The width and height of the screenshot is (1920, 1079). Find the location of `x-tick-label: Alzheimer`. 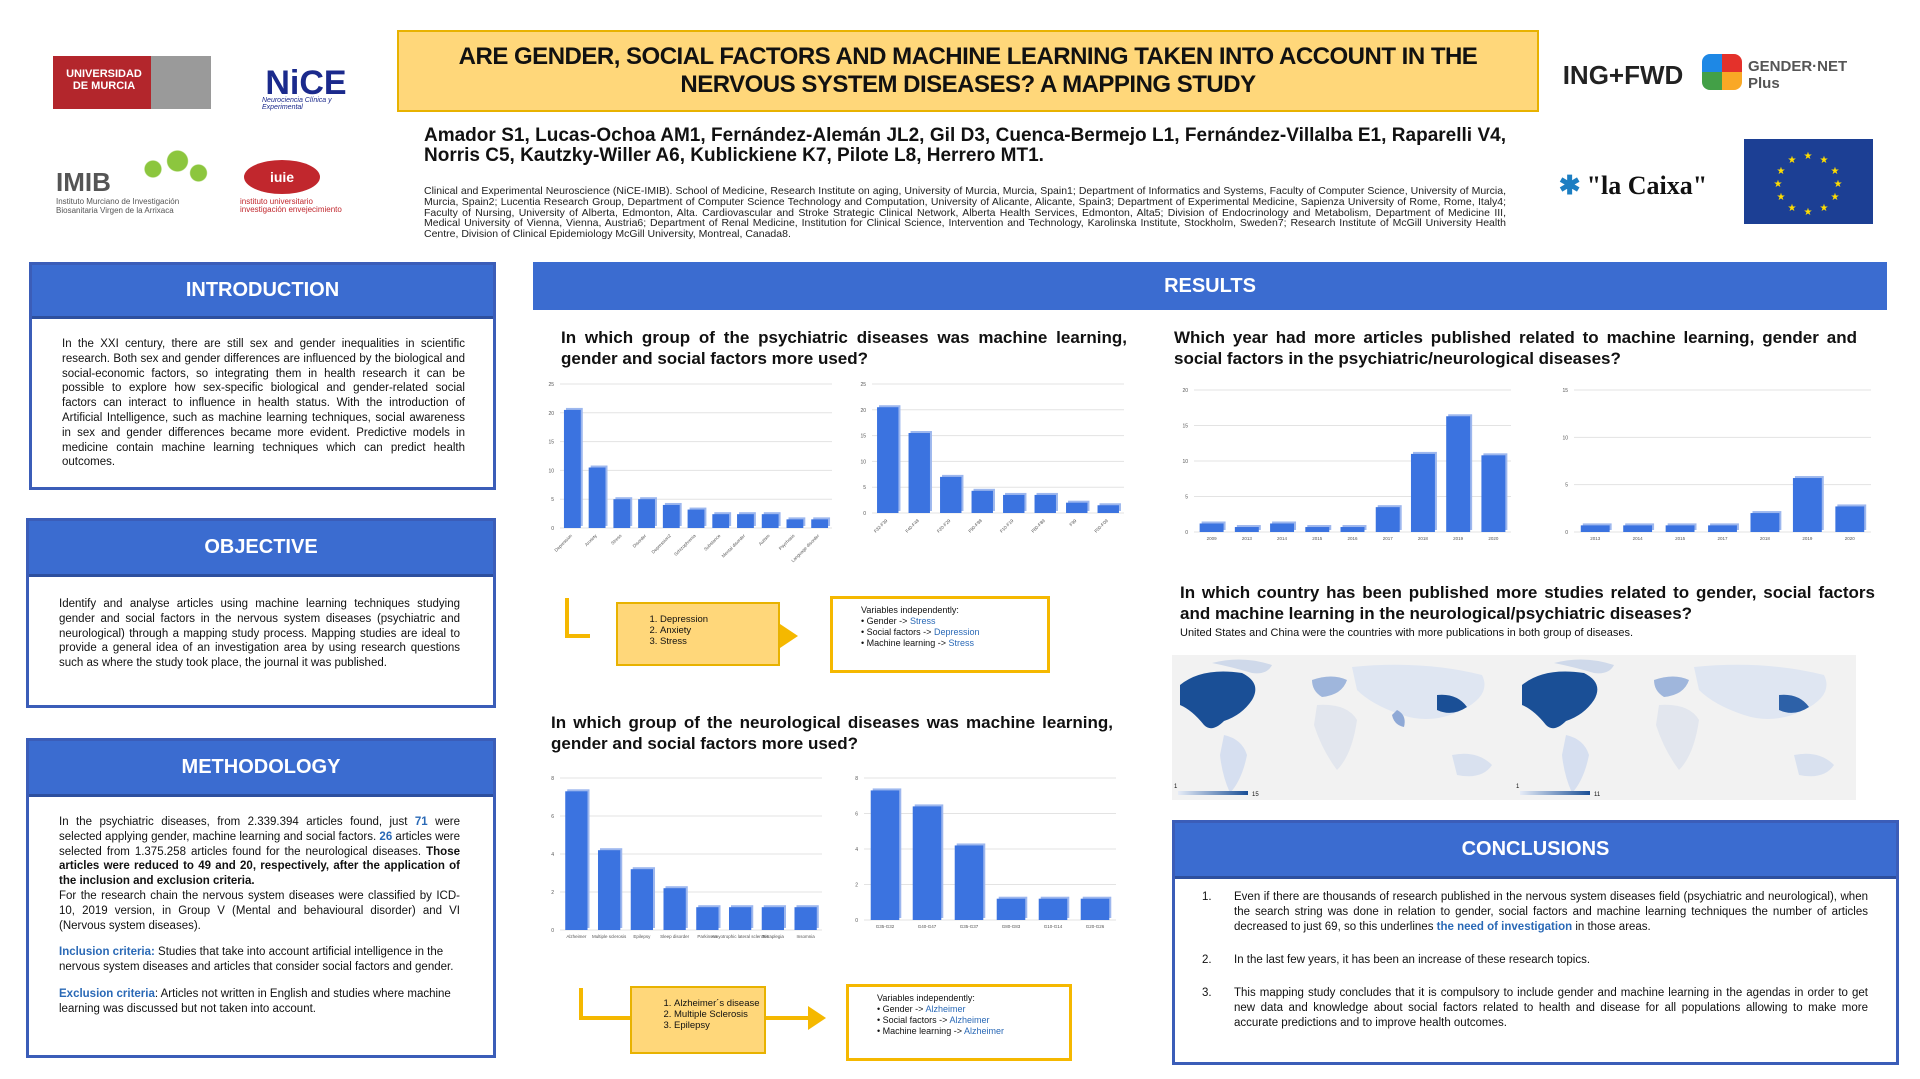

x-tick-label: Alzheimer is located at coordinates (576, 936).